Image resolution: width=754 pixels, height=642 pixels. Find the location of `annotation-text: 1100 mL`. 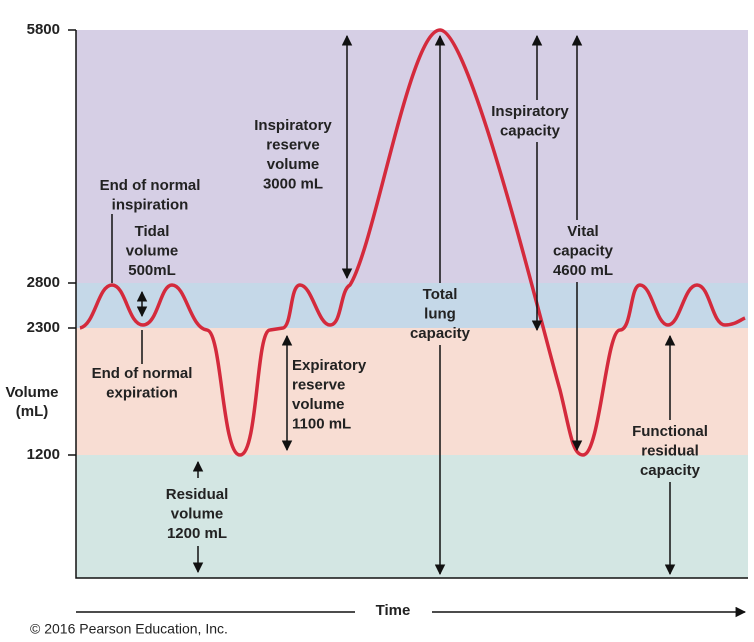

annotation-text: 1100 mL is located at coordinates (321, 423).